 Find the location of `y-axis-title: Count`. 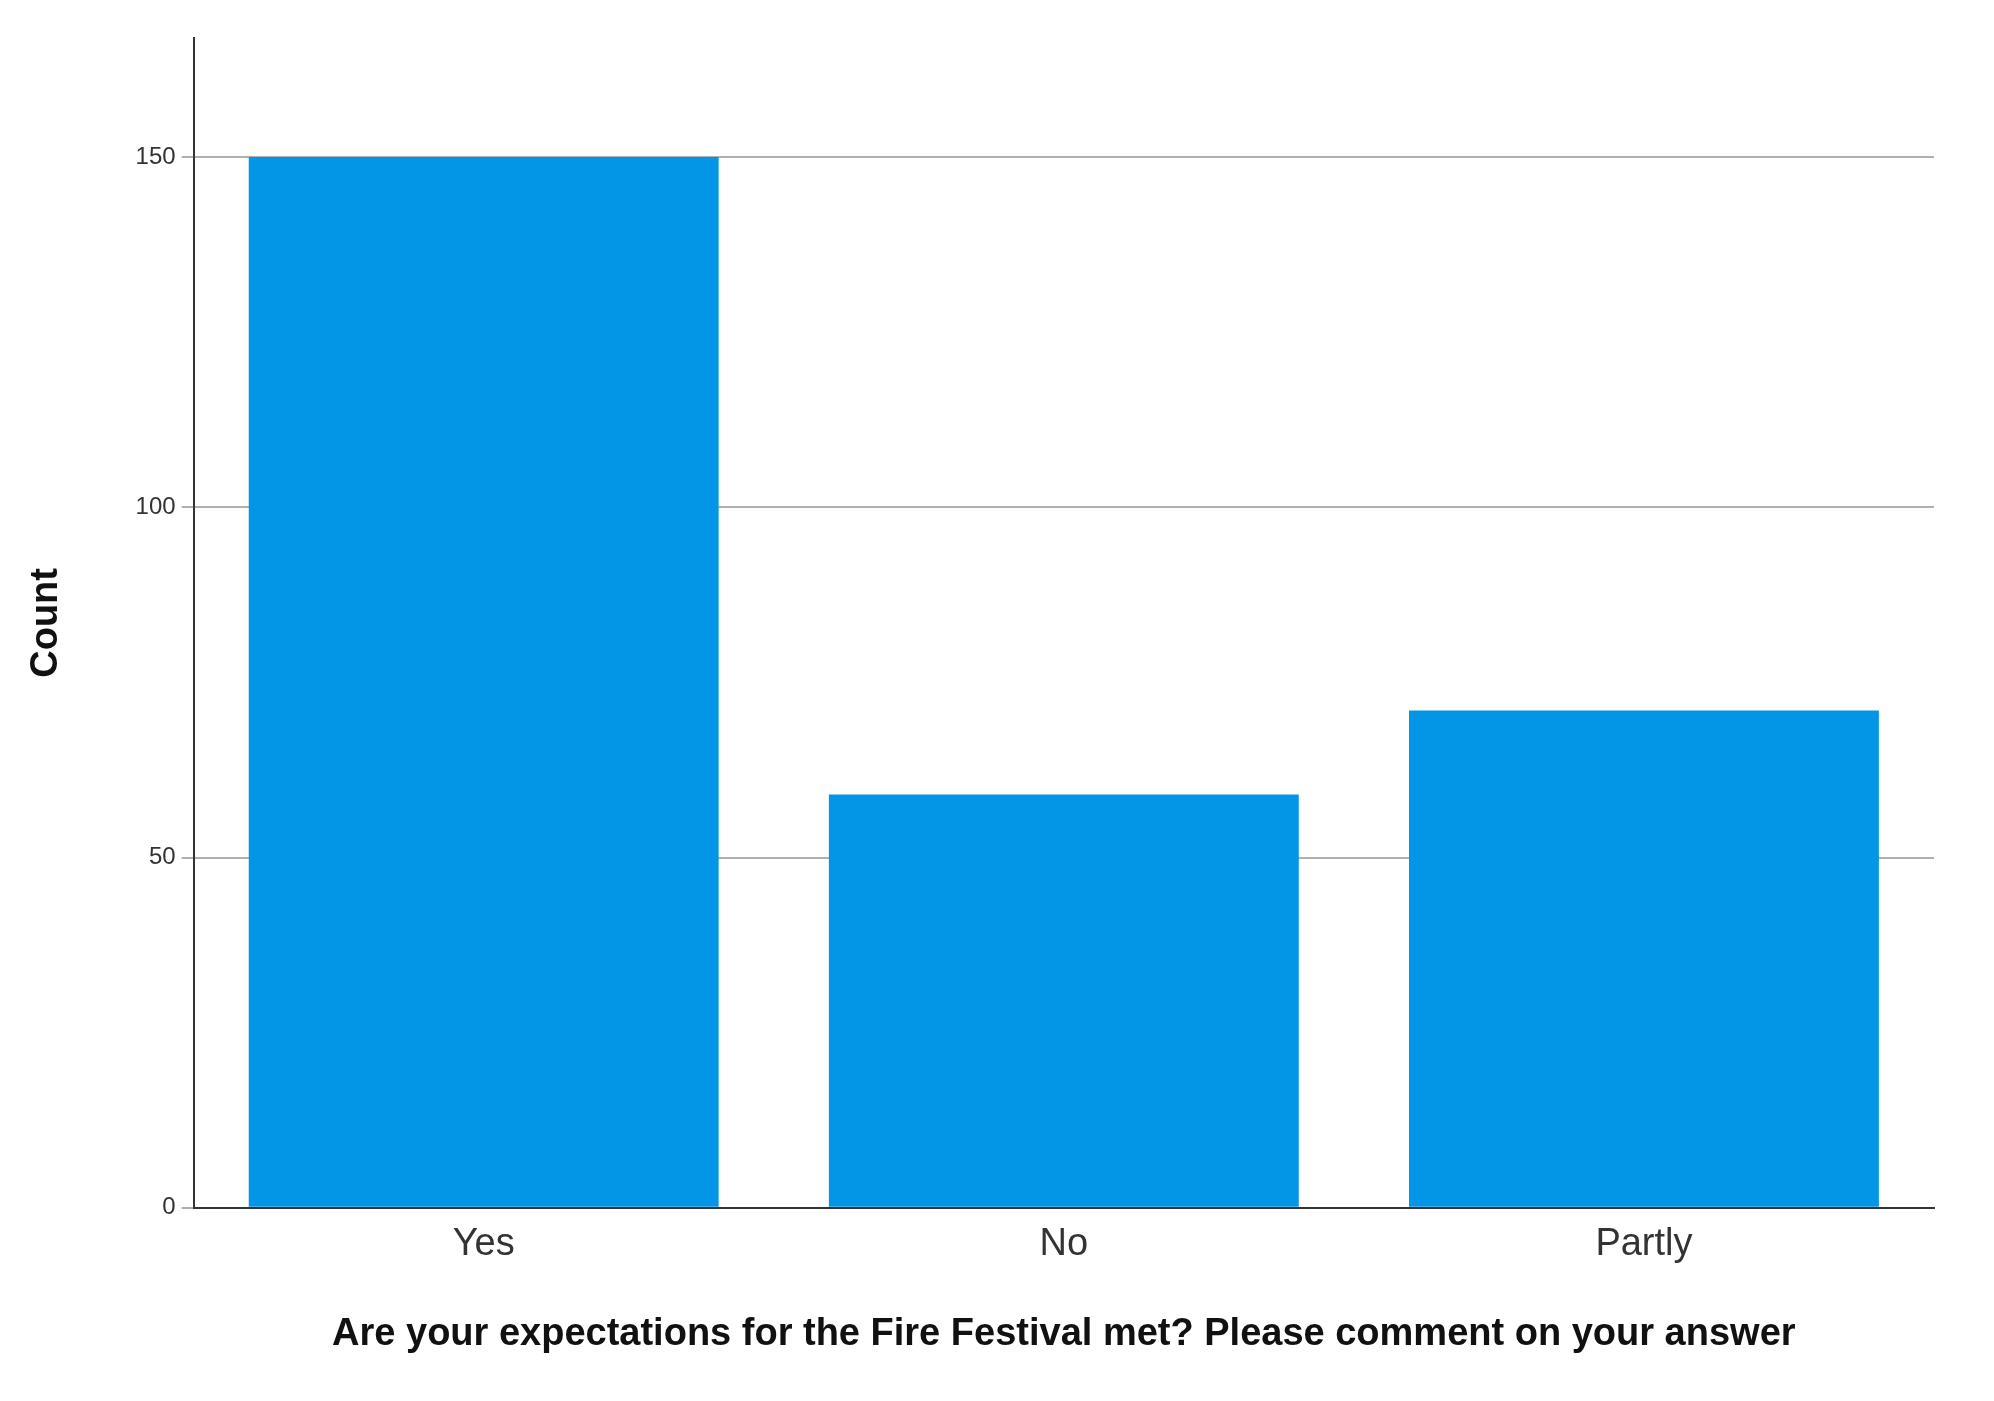

y-axis-title: Count is located at coordinates (44, 622).